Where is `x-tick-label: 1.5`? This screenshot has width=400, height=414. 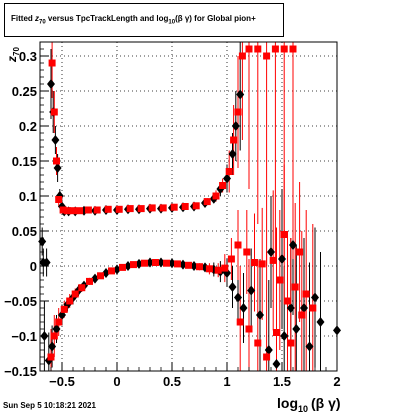
x-tick-label: 1.5 is located at coordinates (282, 381).